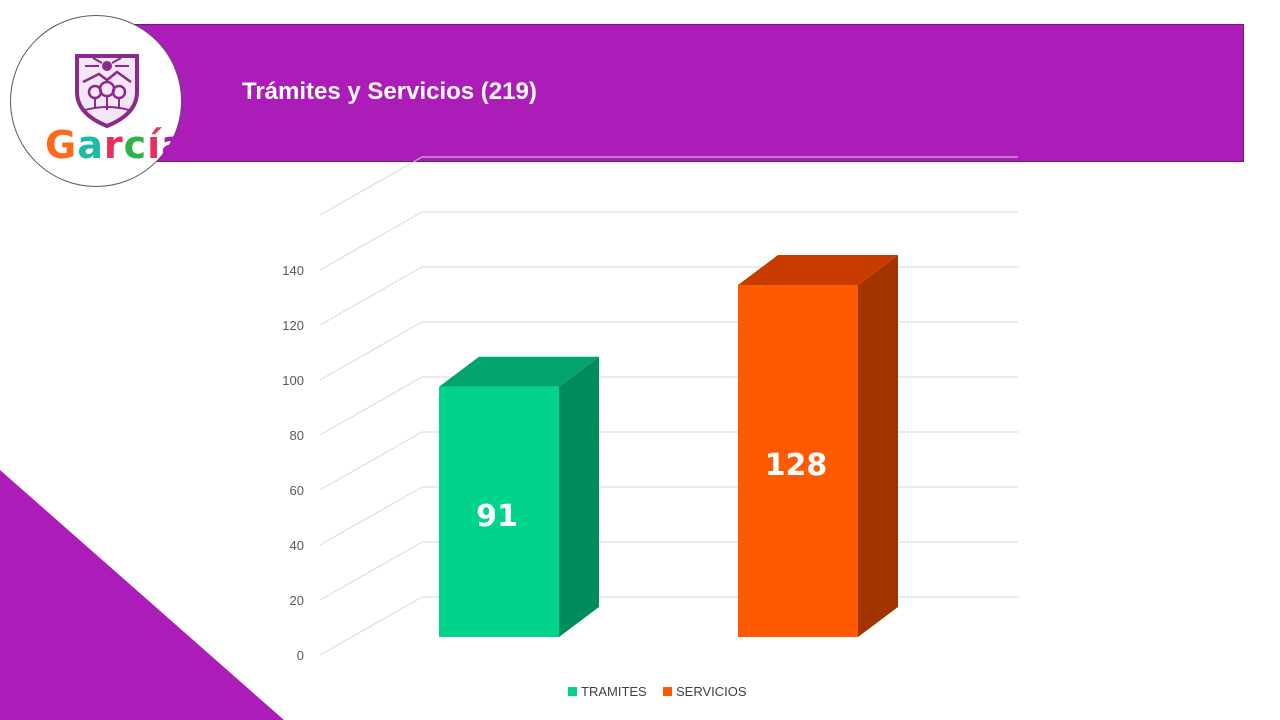 The width and height of the screenshot is (1280, 720). What do you see at coordinates (297, 545) in the screenshot?
I see `y-tick-label: 40` at bounding box center [297, 545].